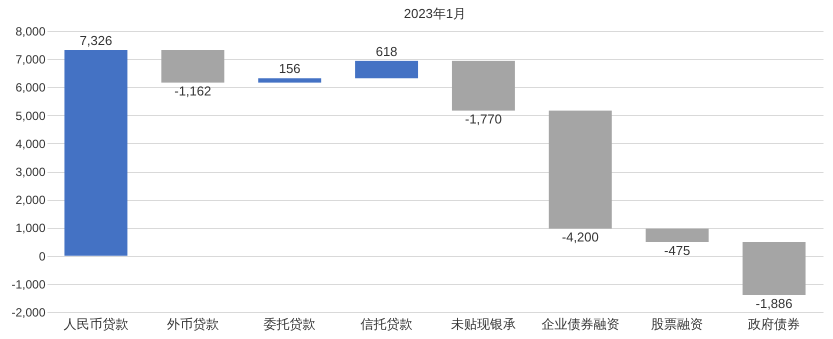  I want to click on y-tick-label: -2,000, so click(28, 313).